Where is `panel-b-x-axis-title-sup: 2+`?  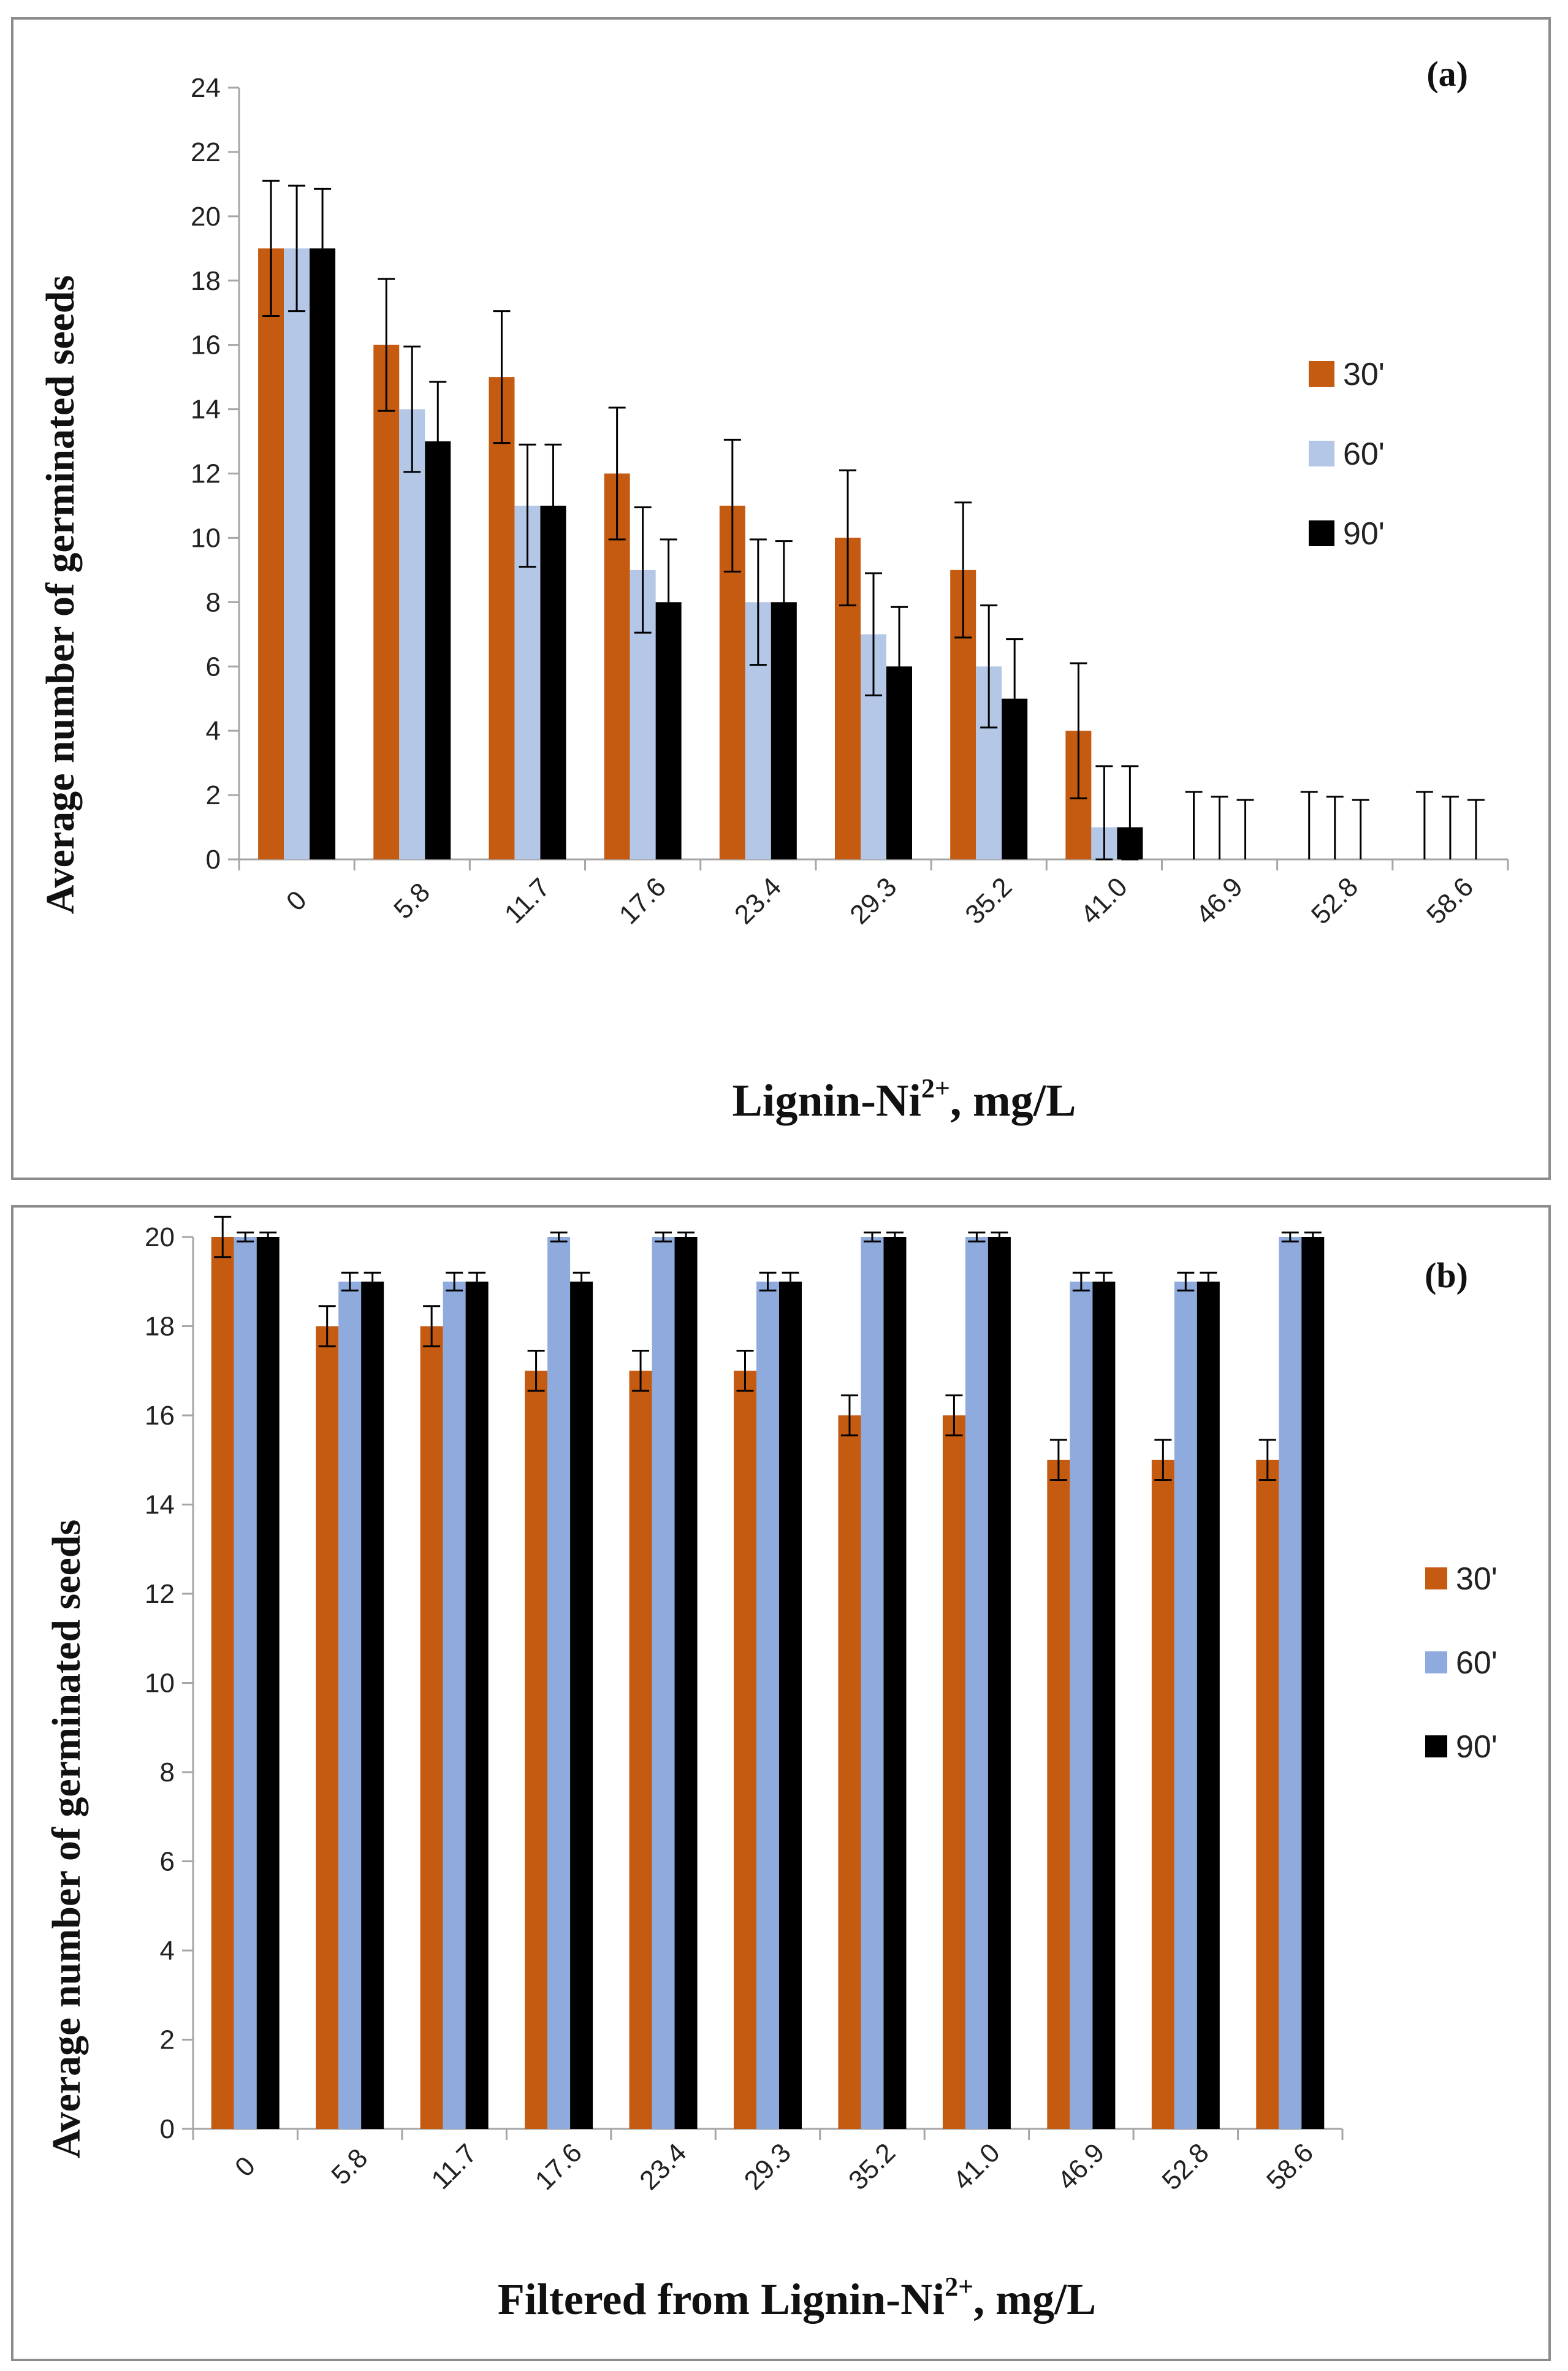
panel-b-x-axis-title-sup: 2+ is located at coordinates (959, 2287).